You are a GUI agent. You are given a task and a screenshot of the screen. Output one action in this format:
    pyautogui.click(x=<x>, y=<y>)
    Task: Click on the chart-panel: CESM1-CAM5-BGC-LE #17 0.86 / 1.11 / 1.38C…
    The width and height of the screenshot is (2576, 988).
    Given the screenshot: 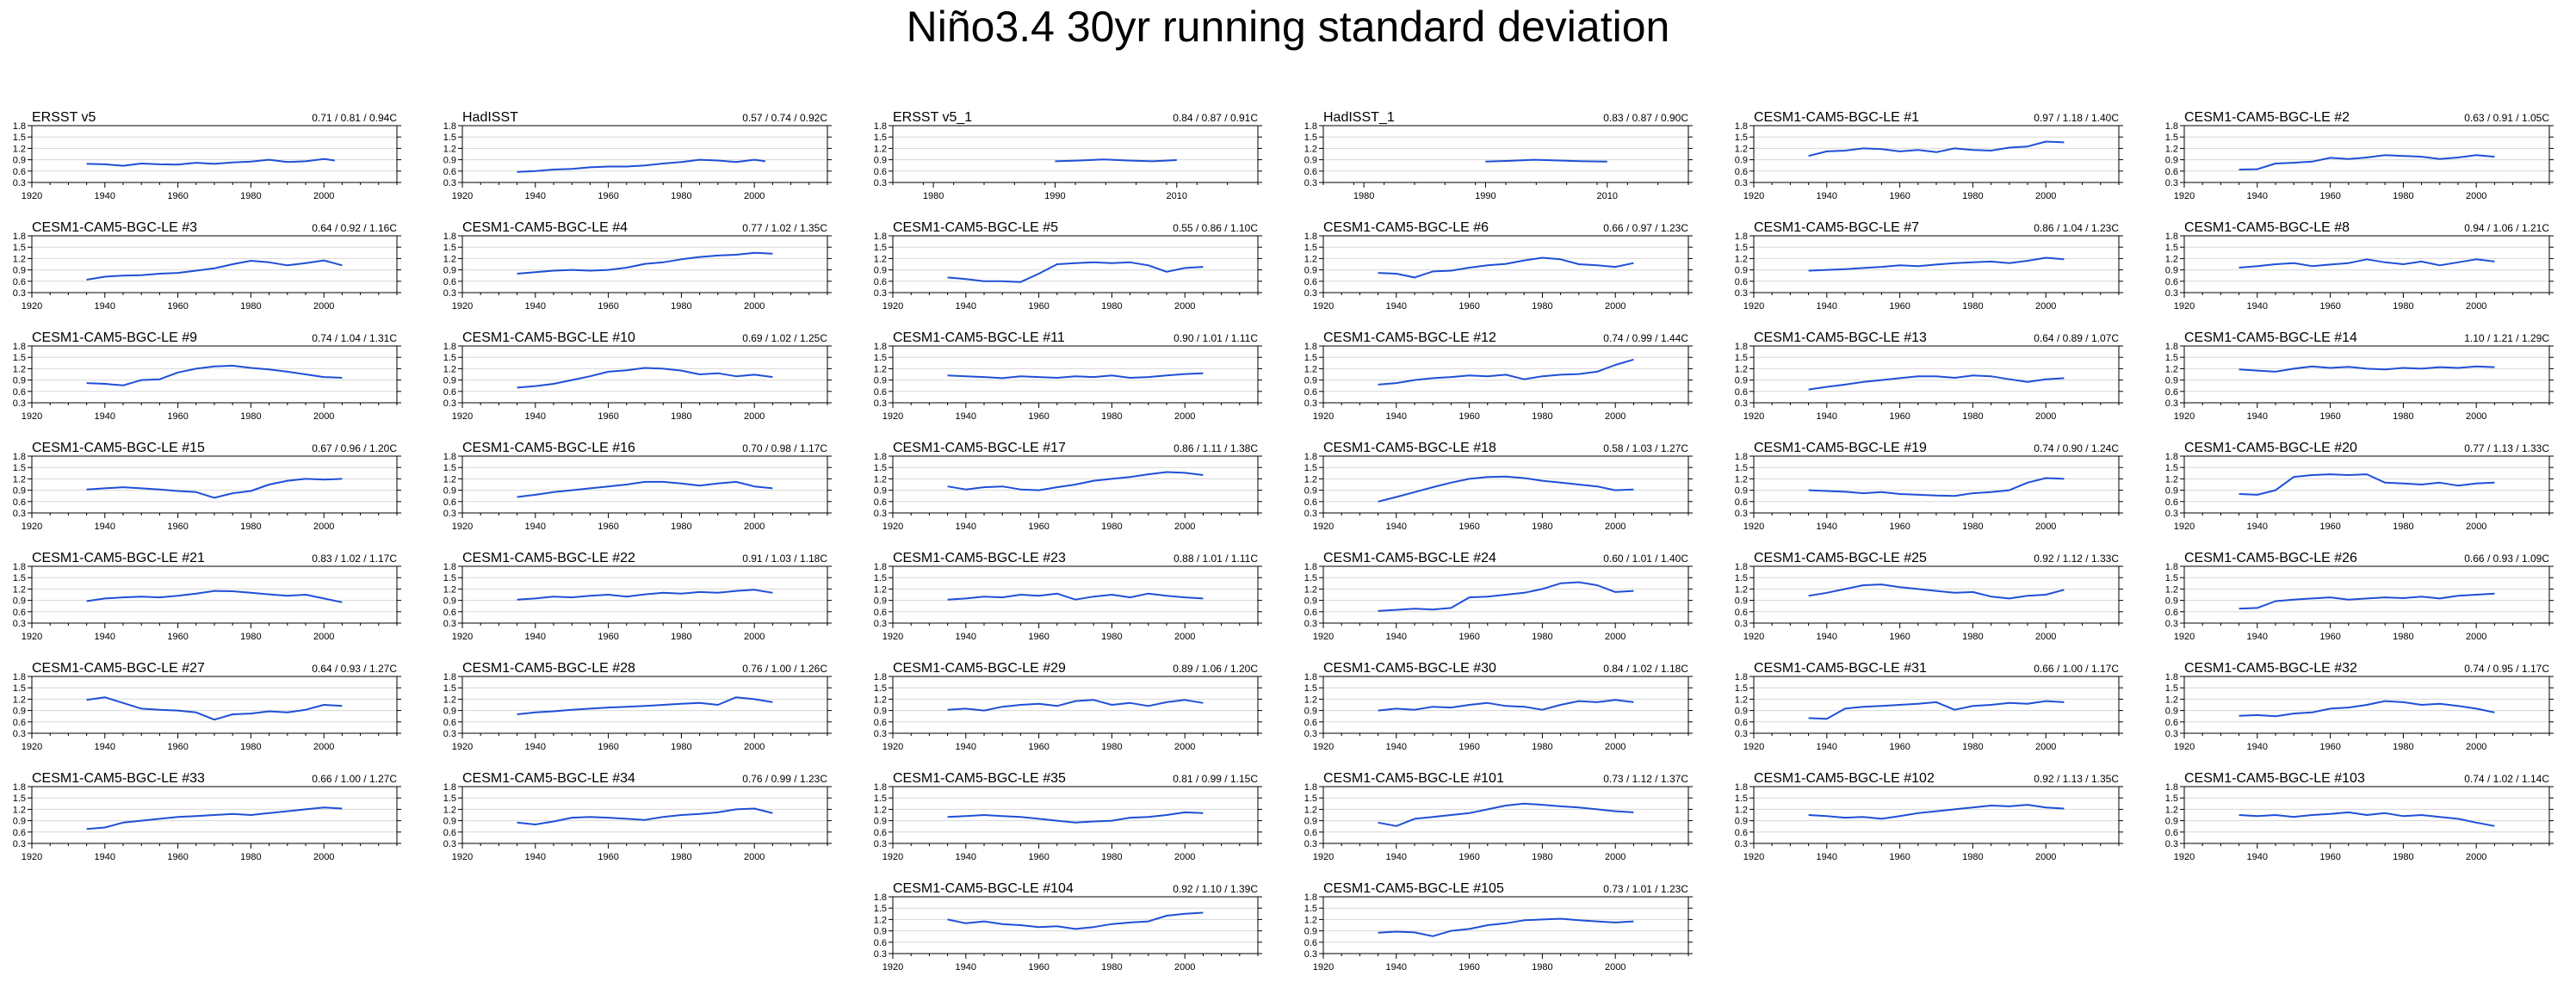 What is the action you would take?
    pyautogui.click(x=1068, y=486)
    